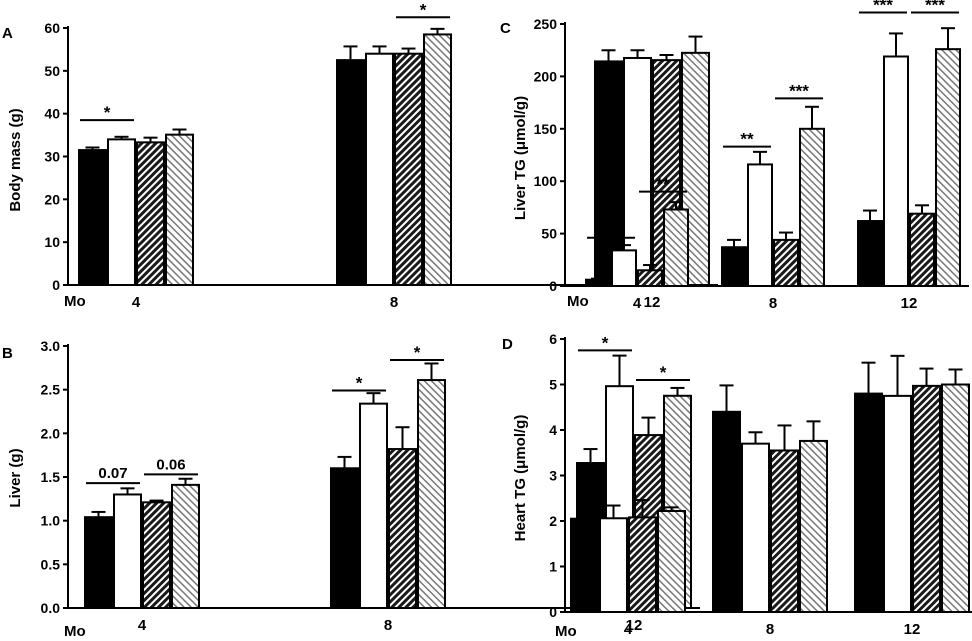 The image size is (972, 641). What do you see at coordinates (652, 302) in the screenshot?
I see `x-category-label-a: 12` at bounding box center [652, 302].